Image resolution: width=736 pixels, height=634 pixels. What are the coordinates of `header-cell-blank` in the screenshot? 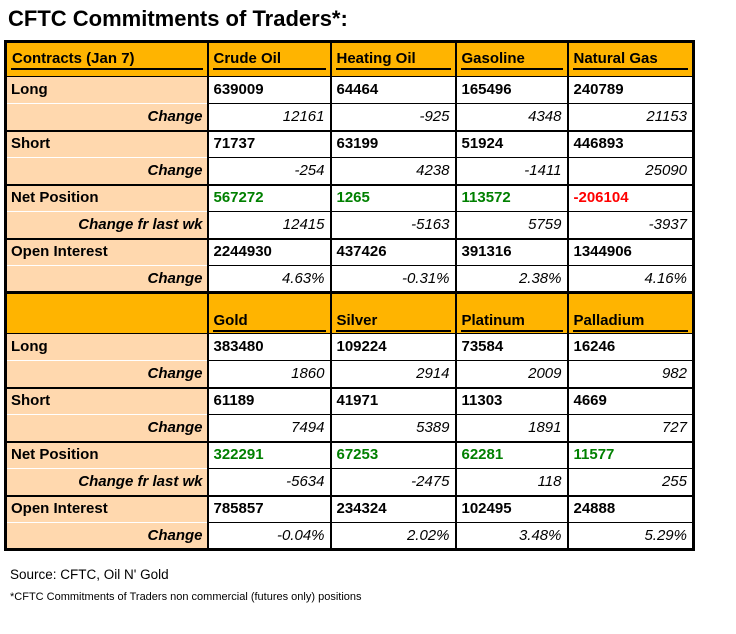 It's located at (106, 312).